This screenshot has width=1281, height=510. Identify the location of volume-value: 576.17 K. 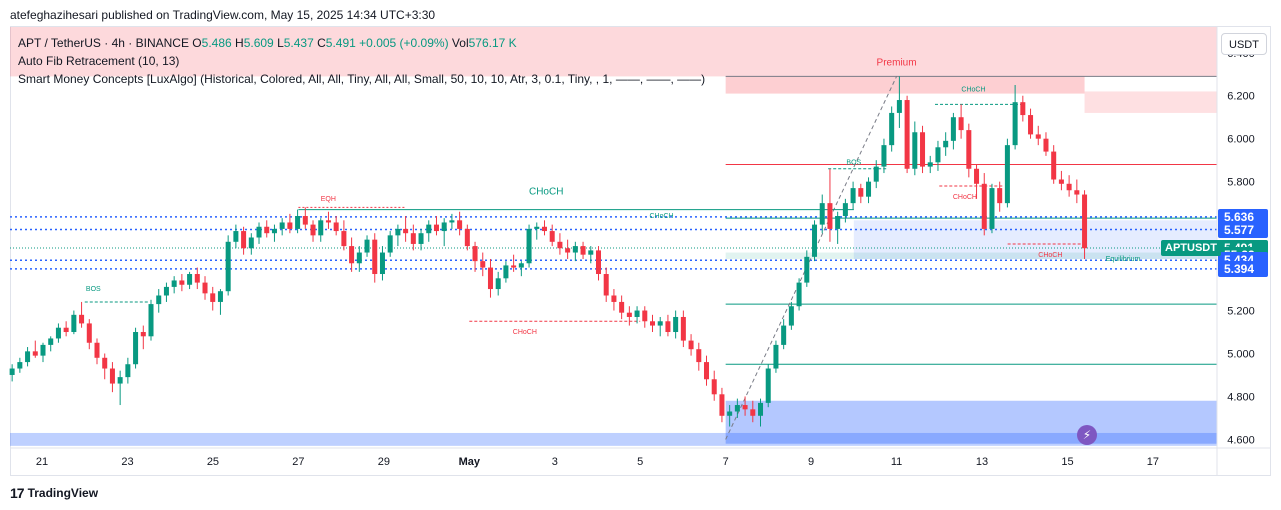
(492, 43).